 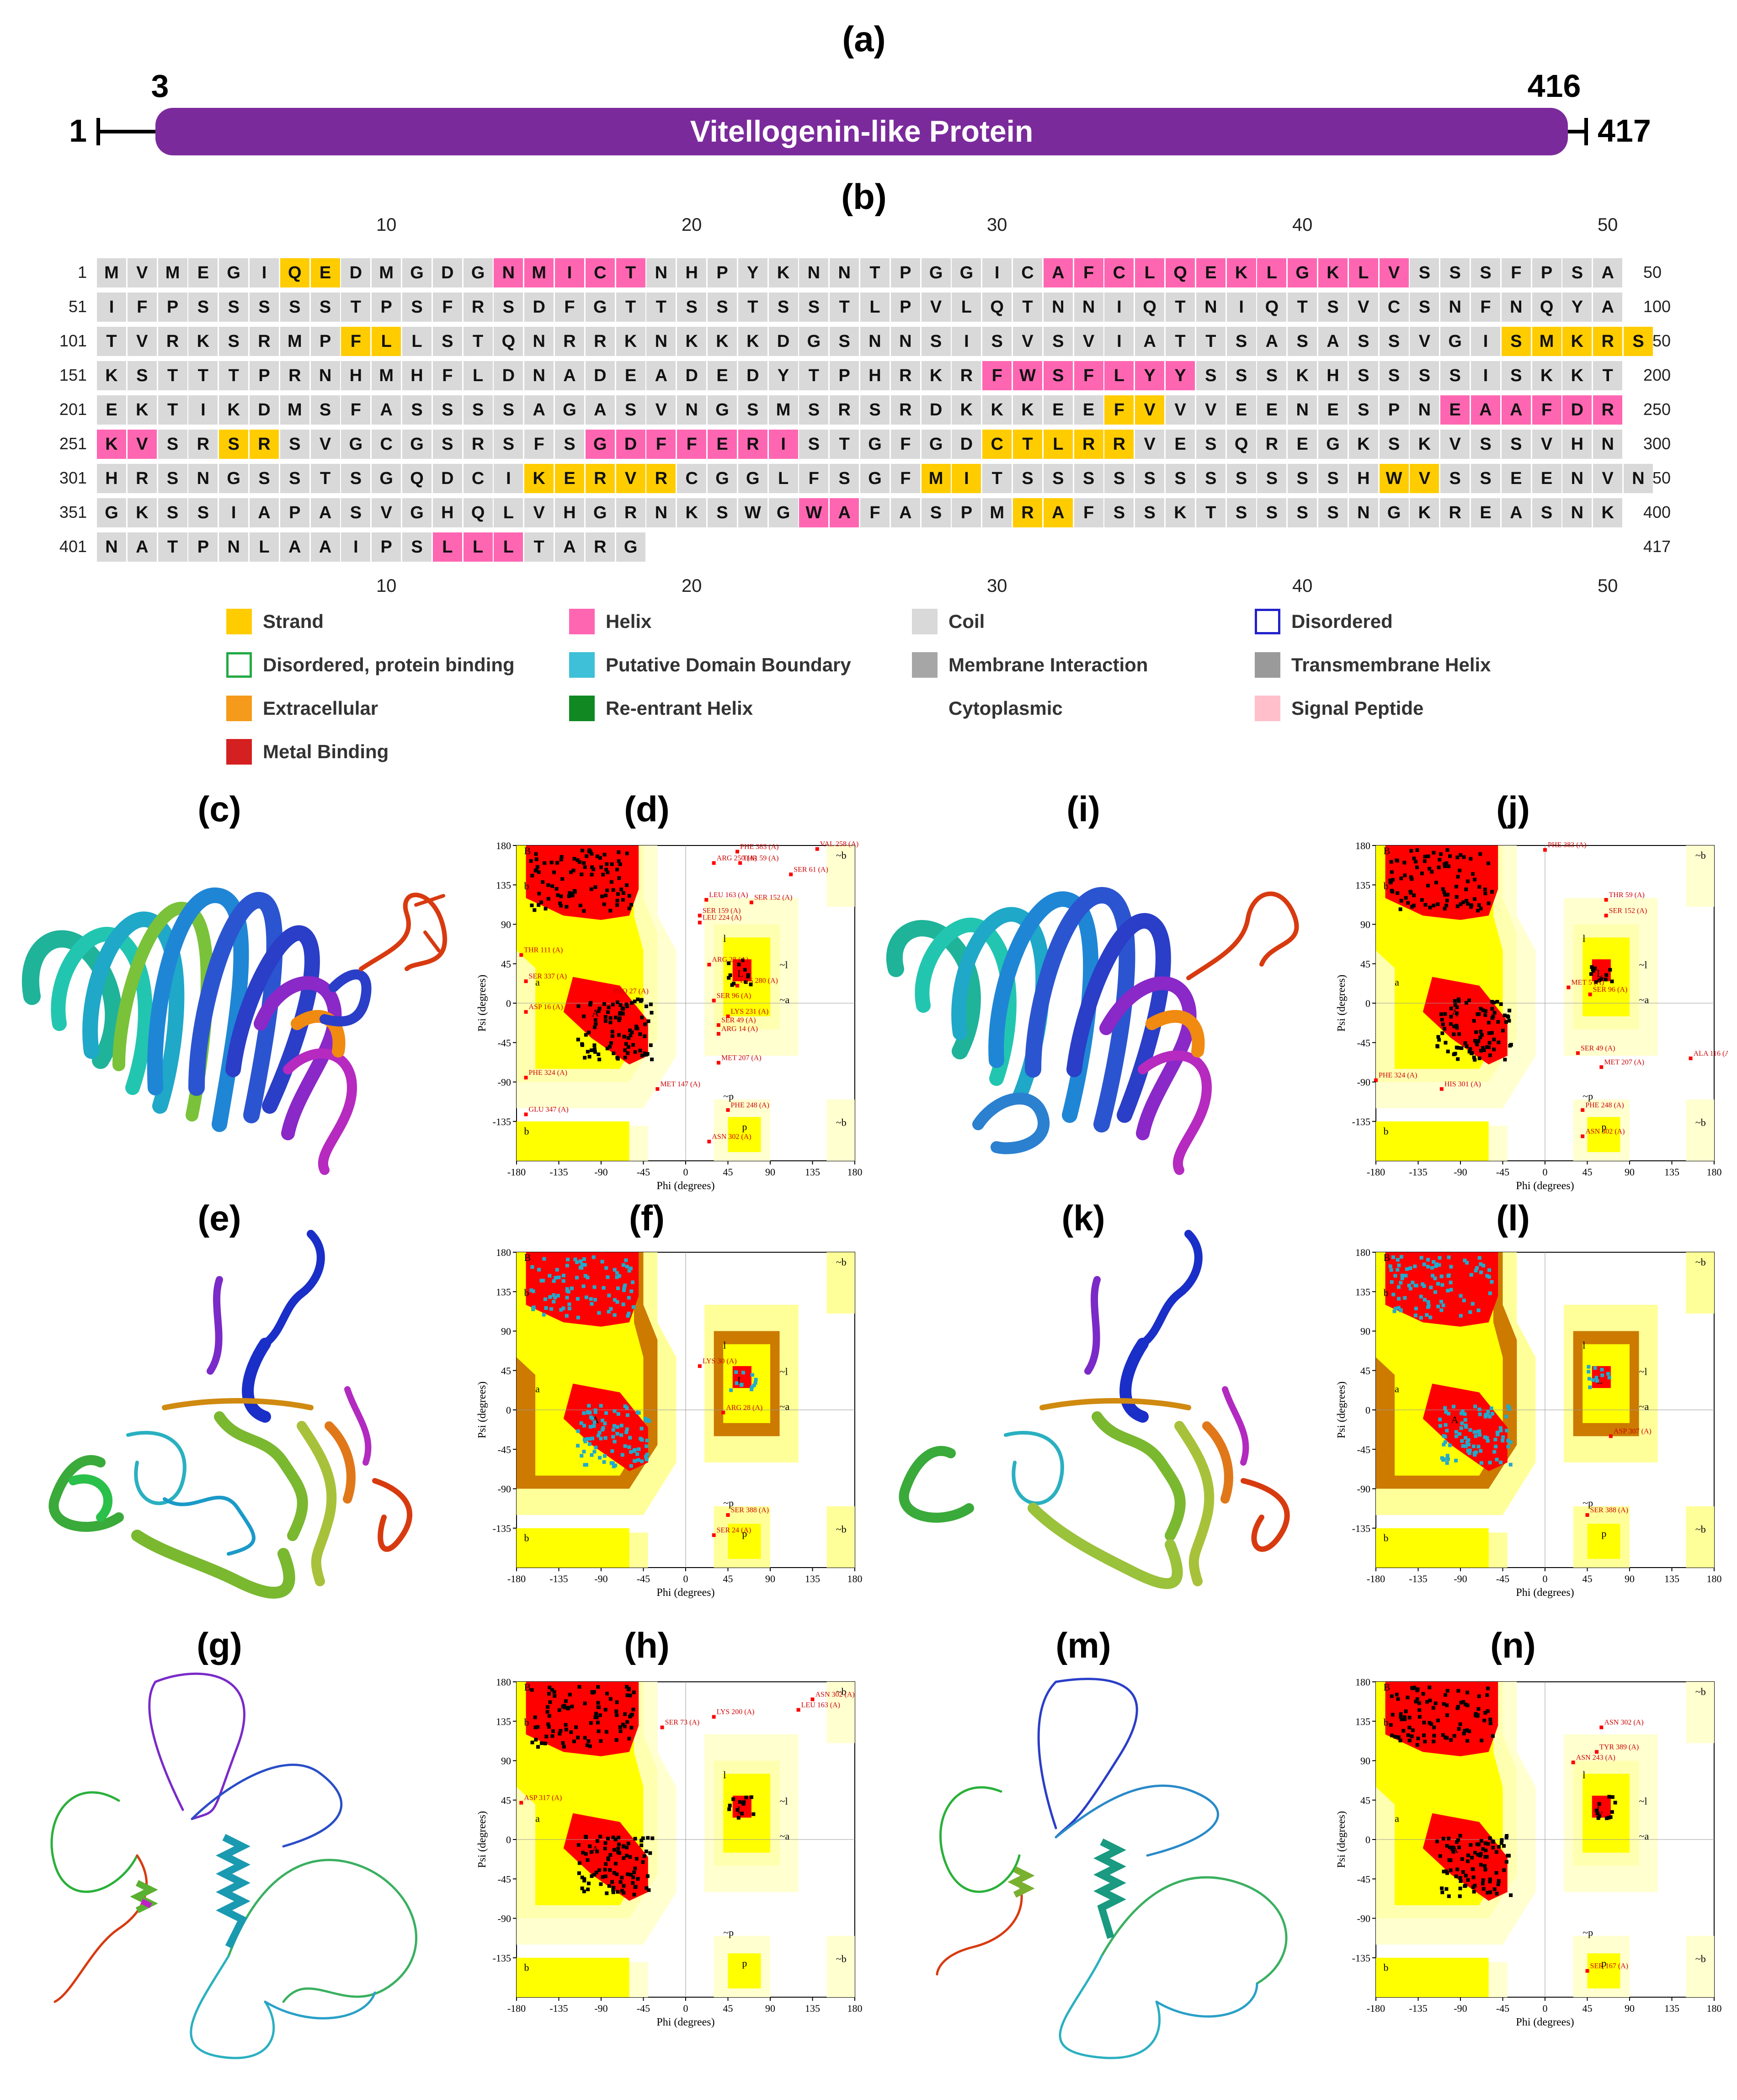 I want to click on y-tick-label: 90, so click(x=1365, y=925).